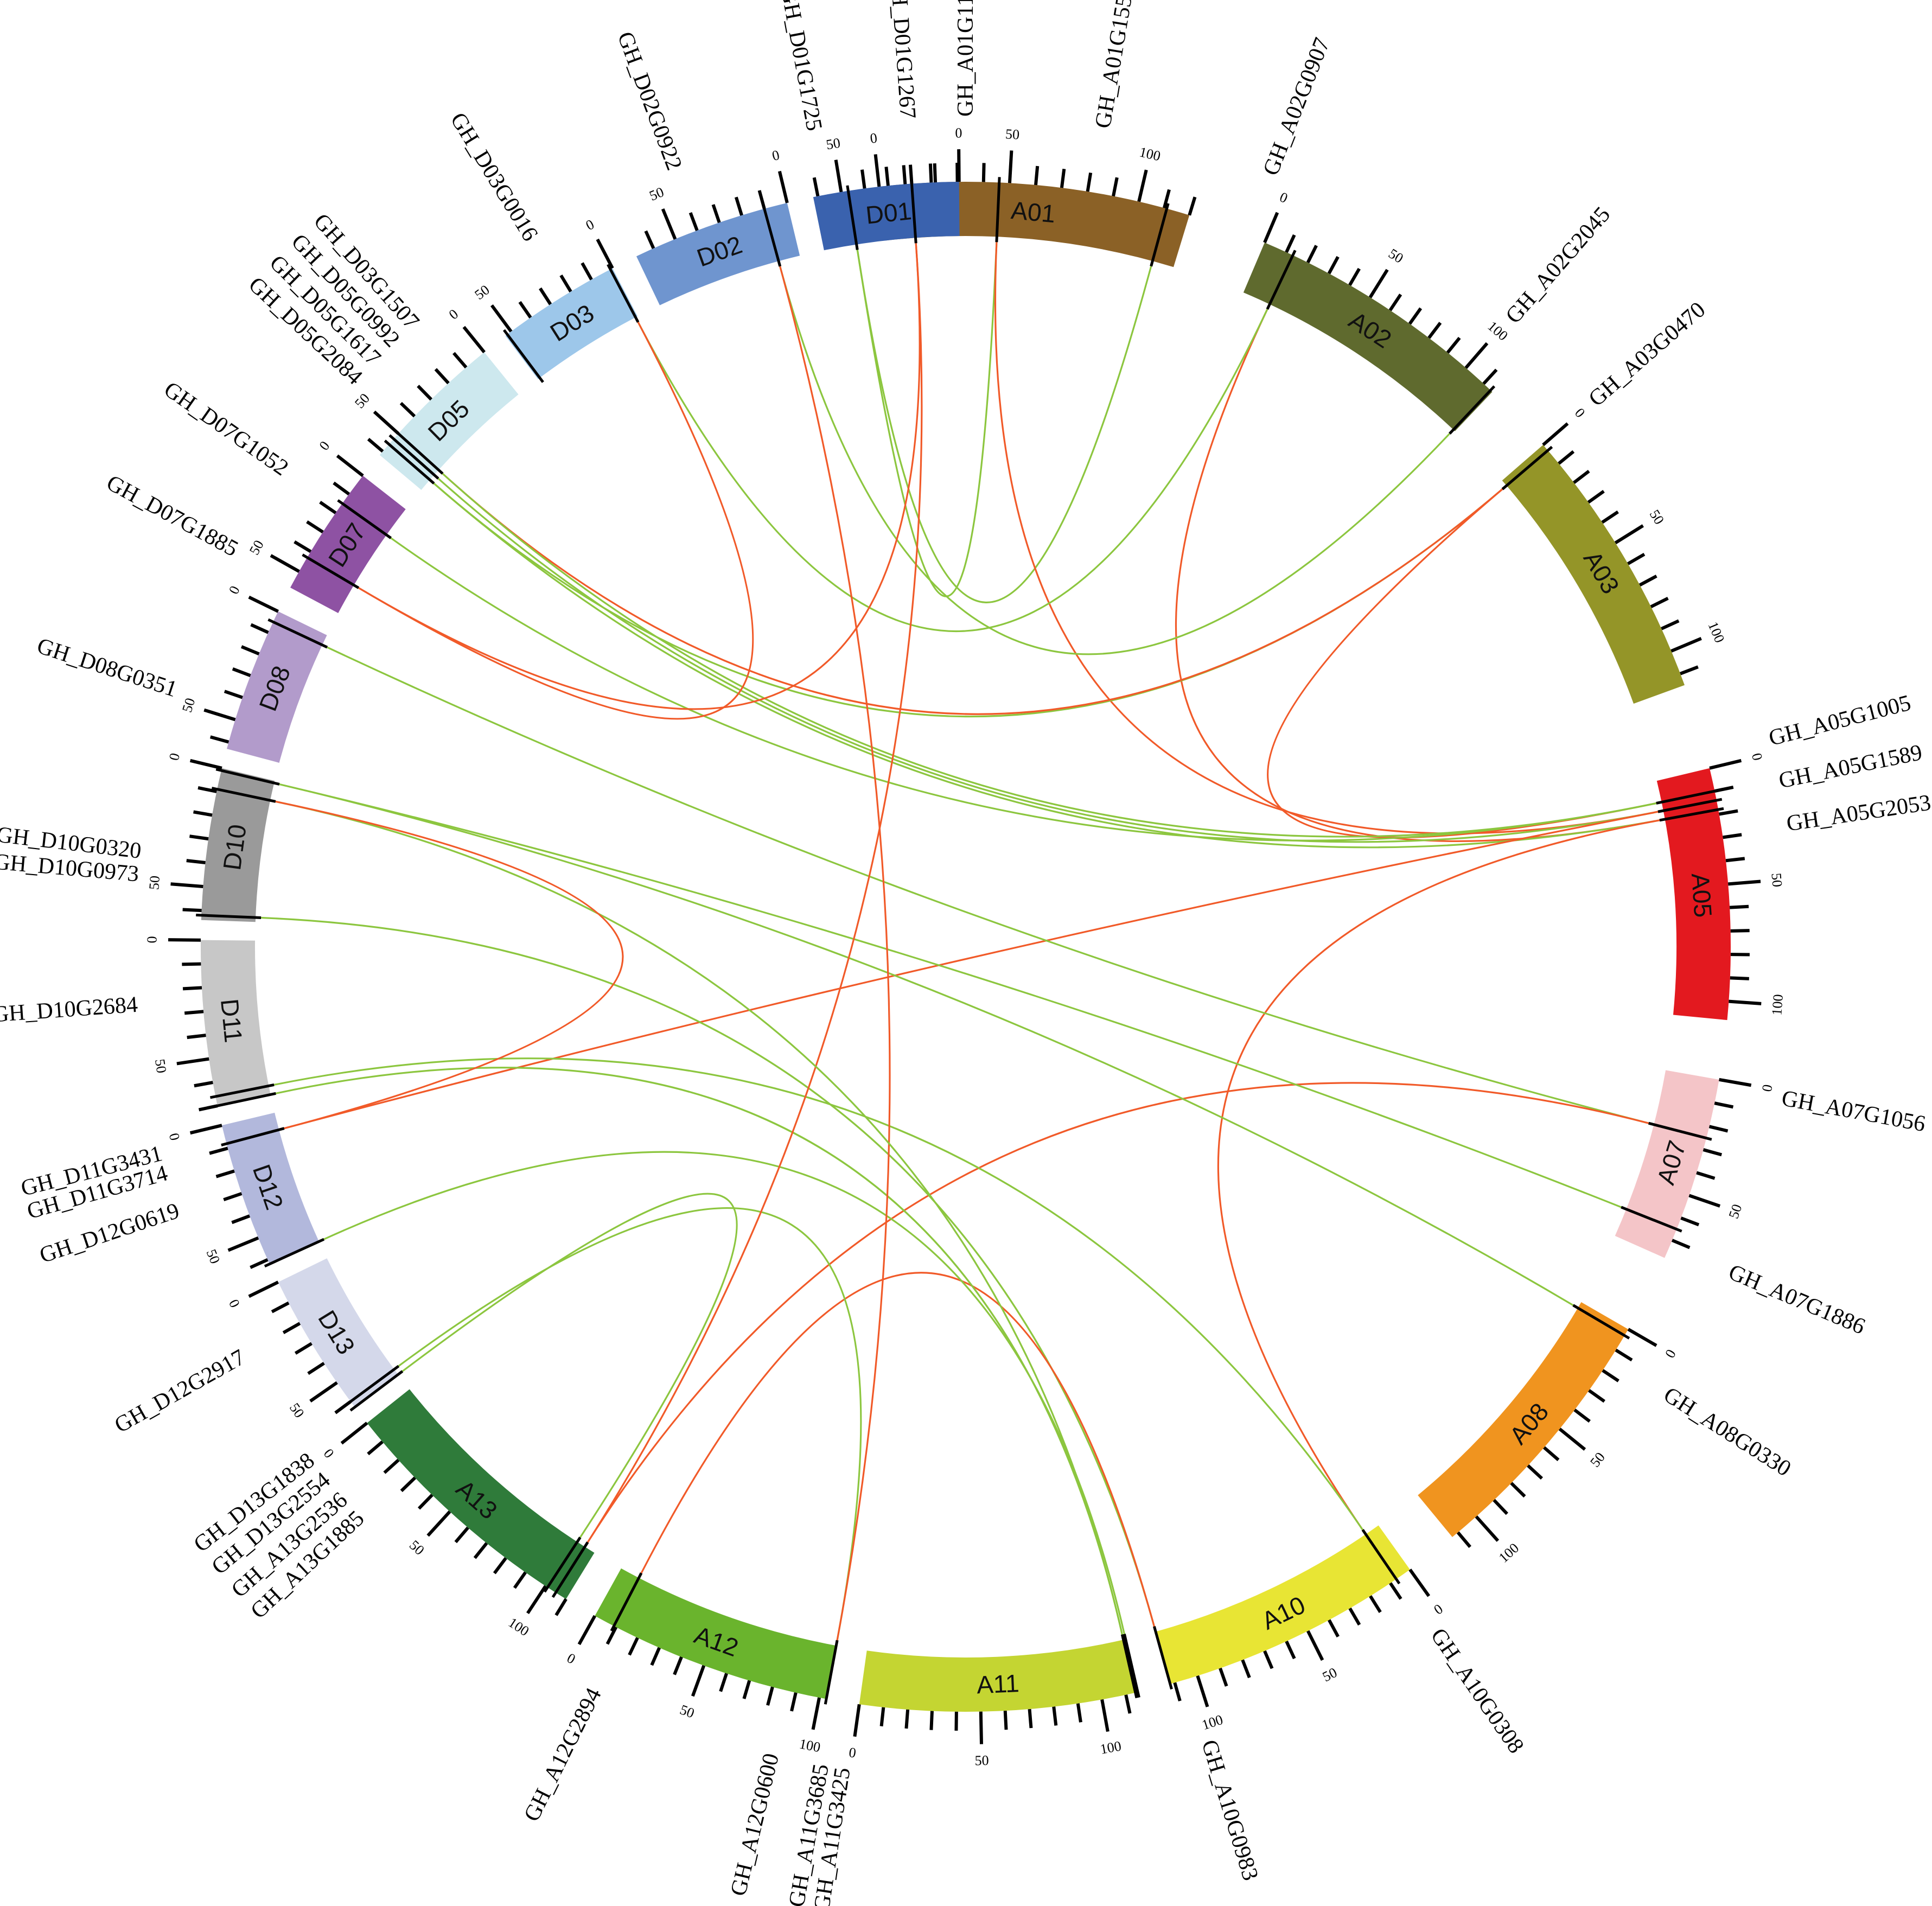  Describe the element at coordinates (1417, 575) in the screenshot. I see `link-gh-a02g0907-gh-a05g2053` at that location.